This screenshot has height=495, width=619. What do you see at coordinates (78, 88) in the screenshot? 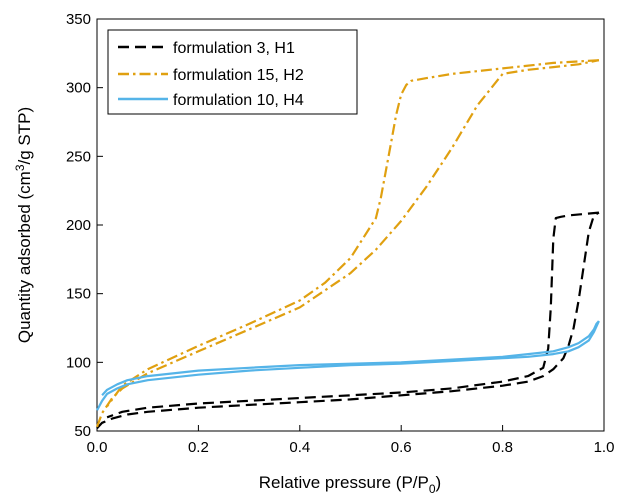
I see `y-tick-label: 300` at bounding box center [78, 88].